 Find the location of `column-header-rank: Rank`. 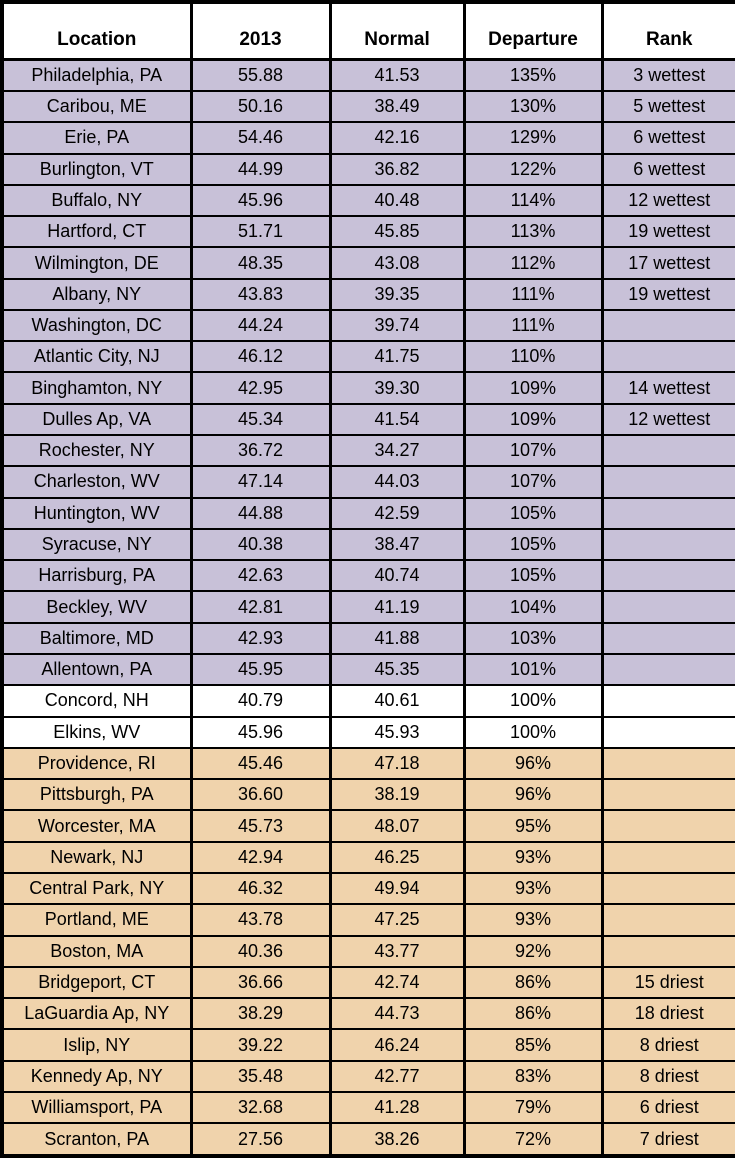

column-header-rank: Rank is located at coordinates (667, 30).